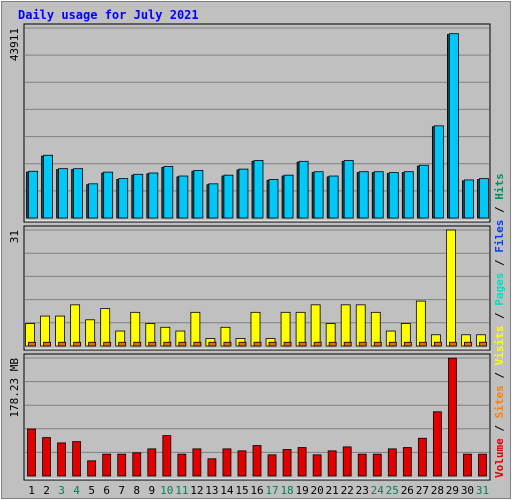  I want to click on chart-title: Daily usage for July 2021, so click(108, 15).